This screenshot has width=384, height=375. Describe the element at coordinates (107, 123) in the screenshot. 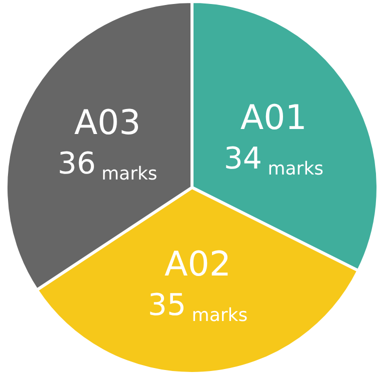

I see `slice-label: A03` at that location.